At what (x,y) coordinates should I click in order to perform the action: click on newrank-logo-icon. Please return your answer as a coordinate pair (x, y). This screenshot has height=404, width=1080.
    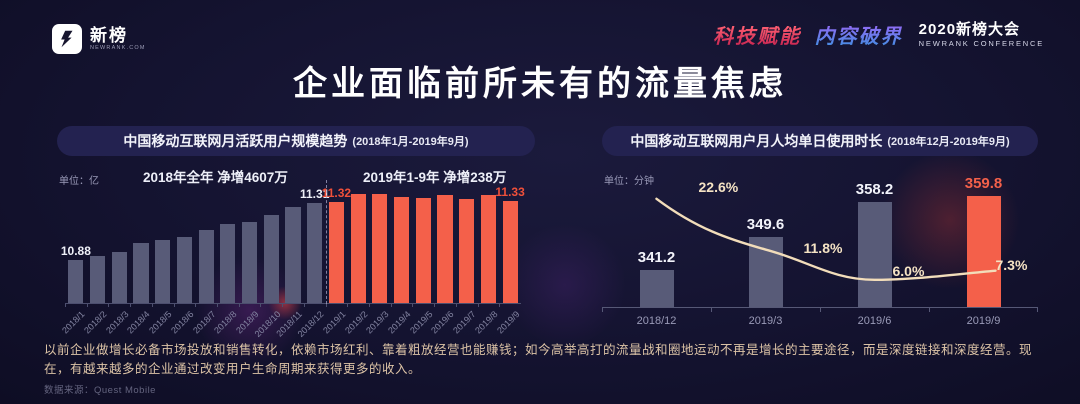
    Looking at the image, I should click on (67, 39).